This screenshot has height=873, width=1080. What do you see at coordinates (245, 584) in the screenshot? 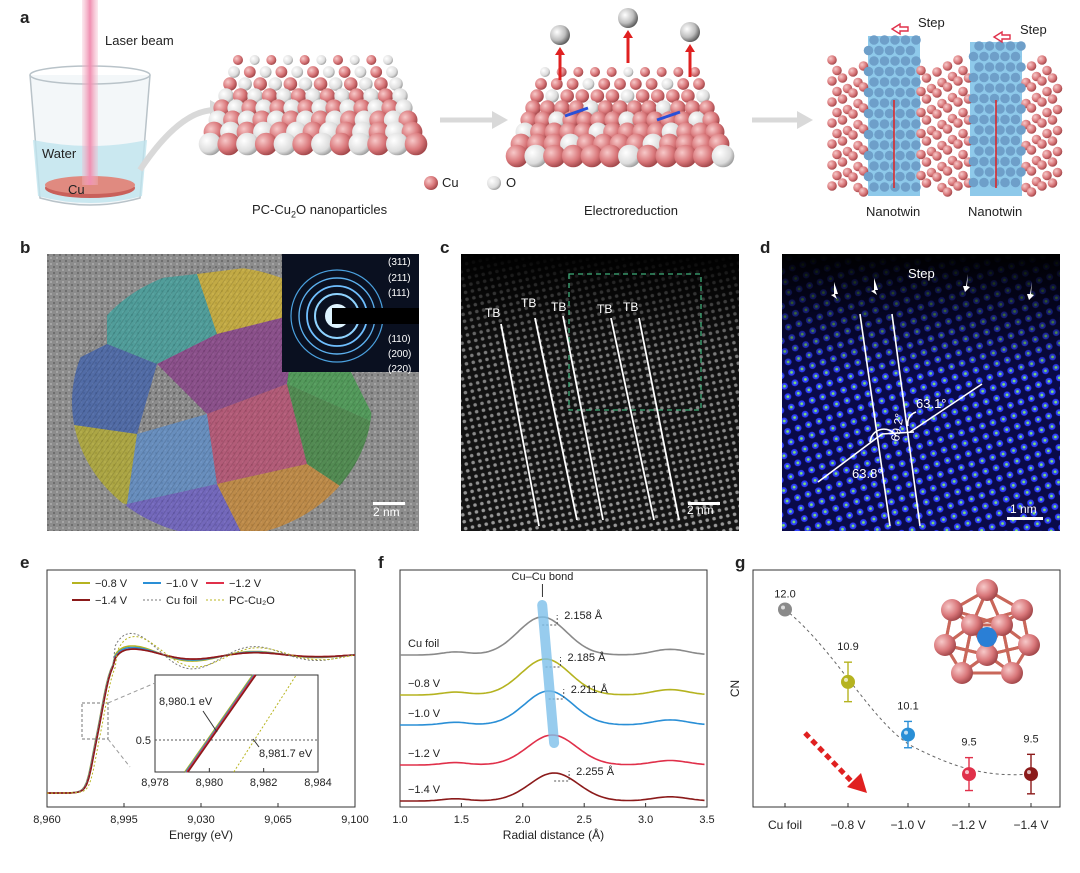
I see `legend-label: −1.2 V` at bounding box center [245, 584].